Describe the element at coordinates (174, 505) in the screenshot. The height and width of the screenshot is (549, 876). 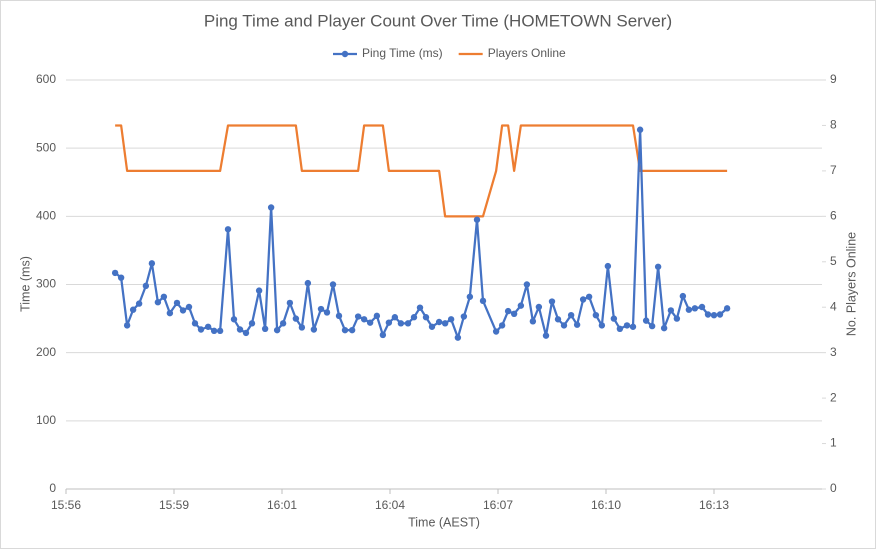
I see `x-tick-label: 15:59` at that location.